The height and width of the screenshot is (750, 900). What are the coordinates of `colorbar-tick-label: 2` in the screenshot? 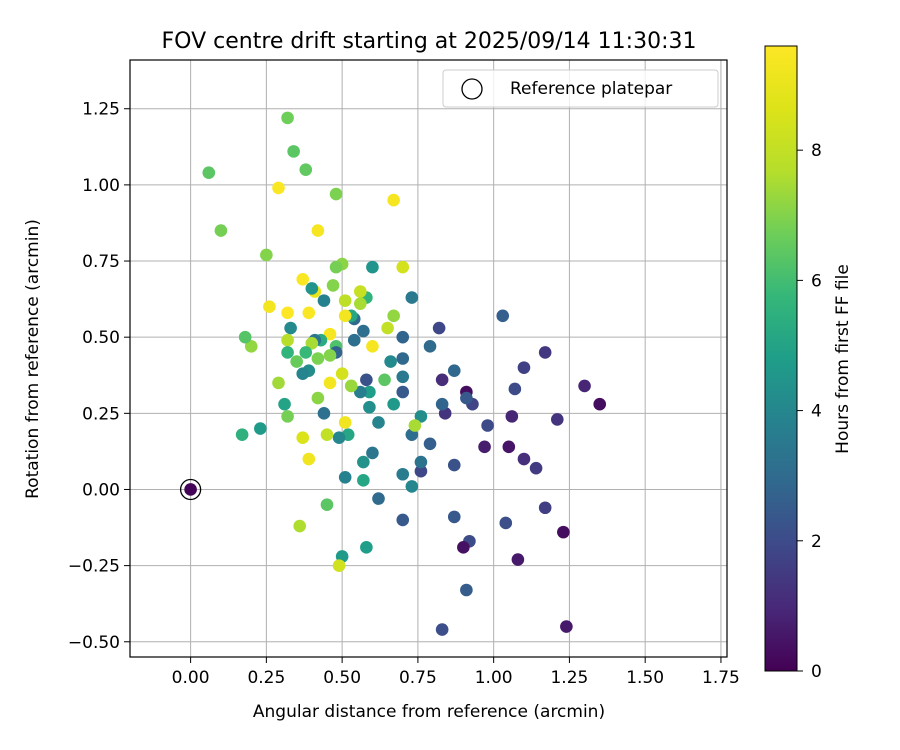 It's located at (816, 542).